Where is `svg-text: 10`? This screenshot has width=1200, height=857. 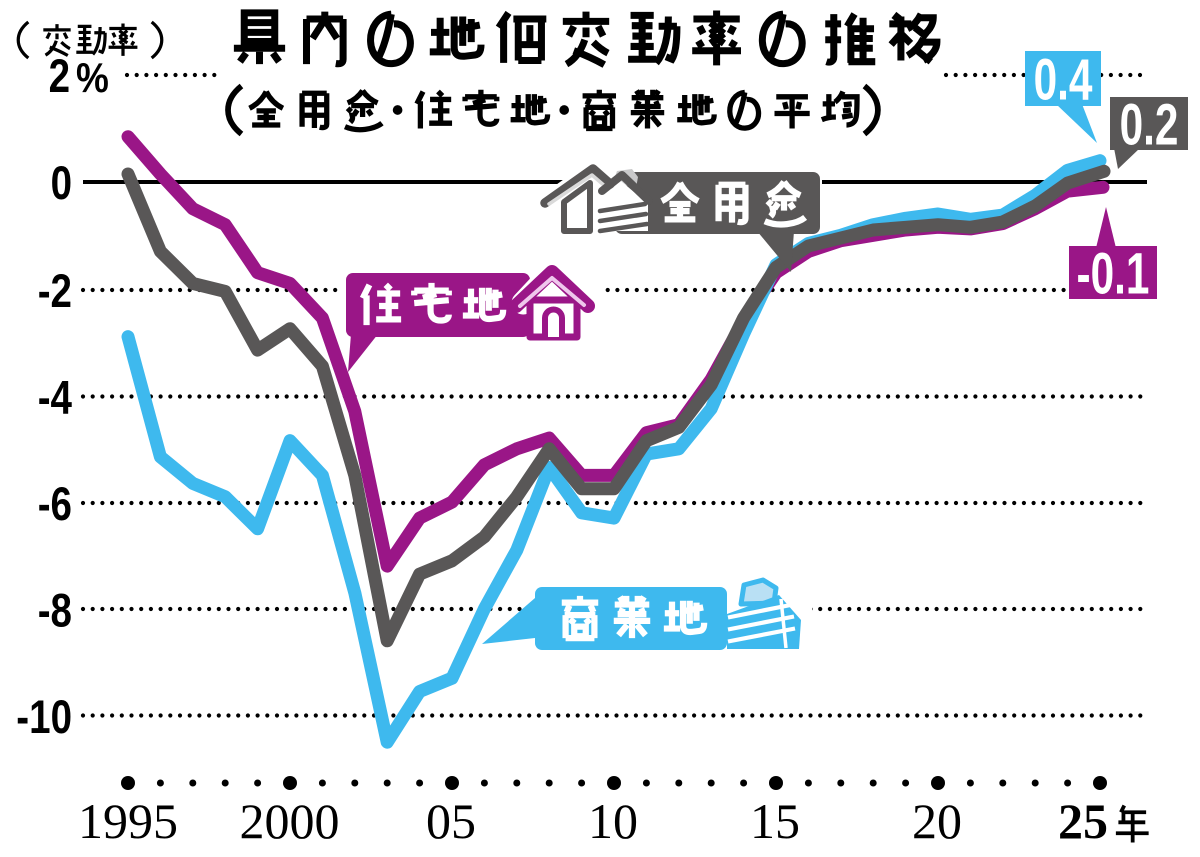
svg-text: 10 is located at coordinates (613, 821).